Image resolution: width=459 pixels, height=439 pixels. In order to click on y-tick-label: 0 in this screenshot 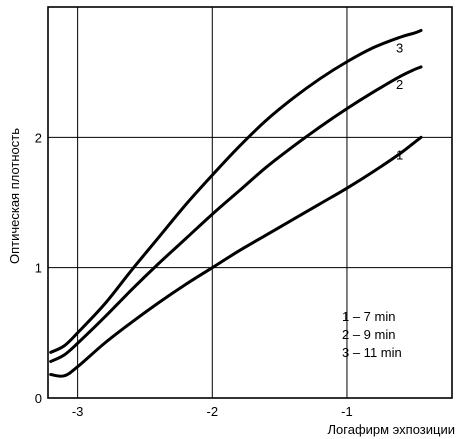, I will do `click(38, 398)`.